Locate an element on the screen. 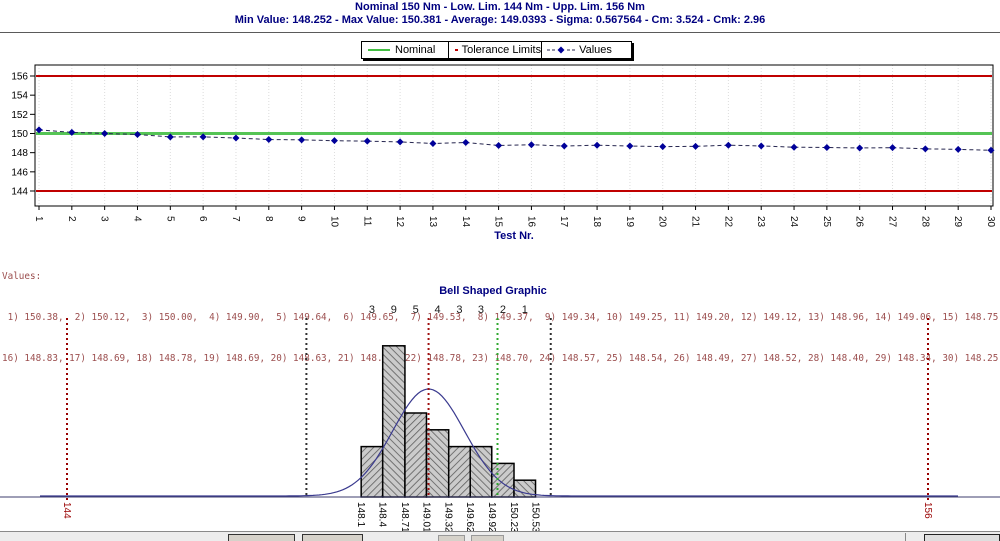 Image resolution: width=1000 pixels, height=541 pixels. y-tick-label: 144 is located at coordinates (19, 191).